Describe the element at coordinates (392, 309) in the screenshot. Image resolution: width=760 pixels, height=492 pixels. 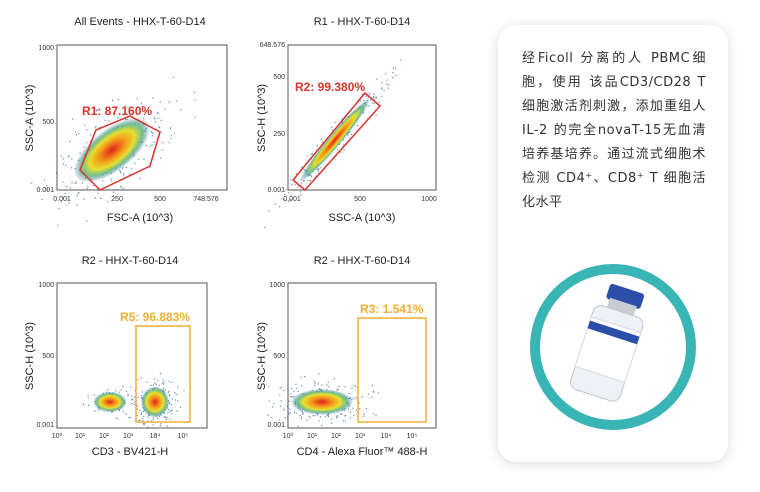
I see `gate-label: R3: 1.541%` at that location.